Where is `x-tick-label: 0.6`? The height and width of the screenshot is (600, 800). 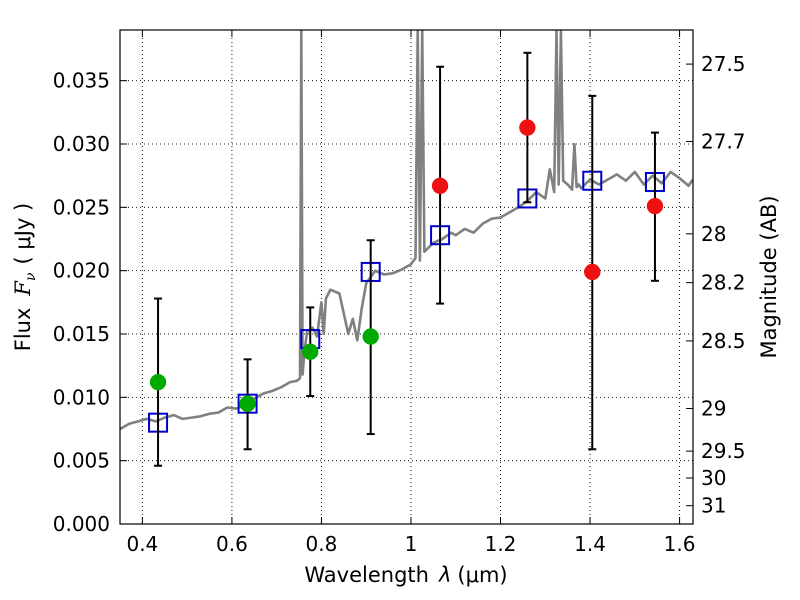 x-tick-label: 0.6 is located at coordinates (232, 544).